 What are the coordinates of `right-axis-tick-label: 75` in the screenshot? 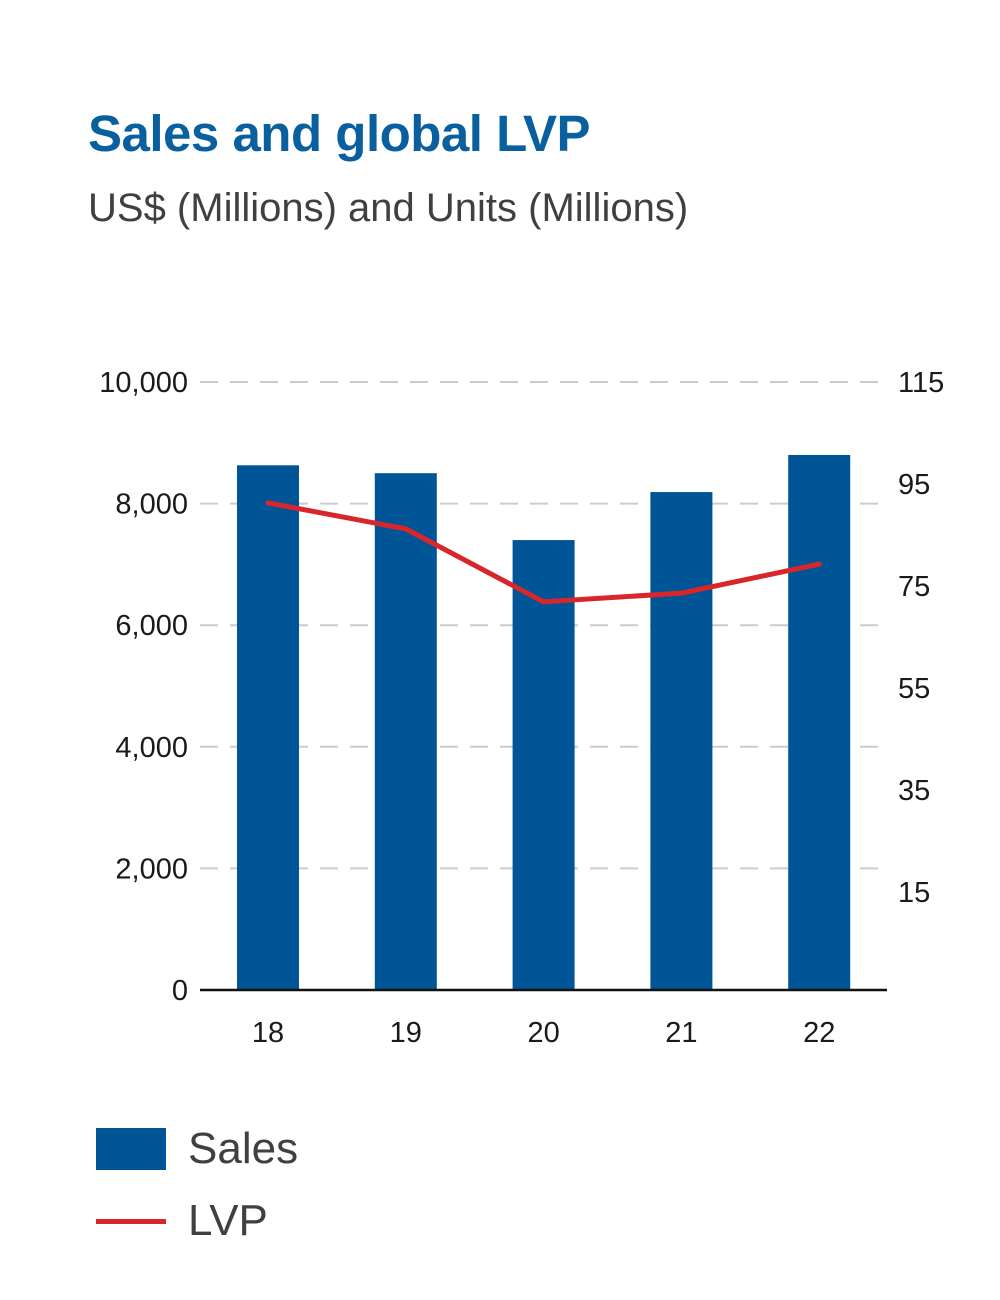 It's located at (914, 587).